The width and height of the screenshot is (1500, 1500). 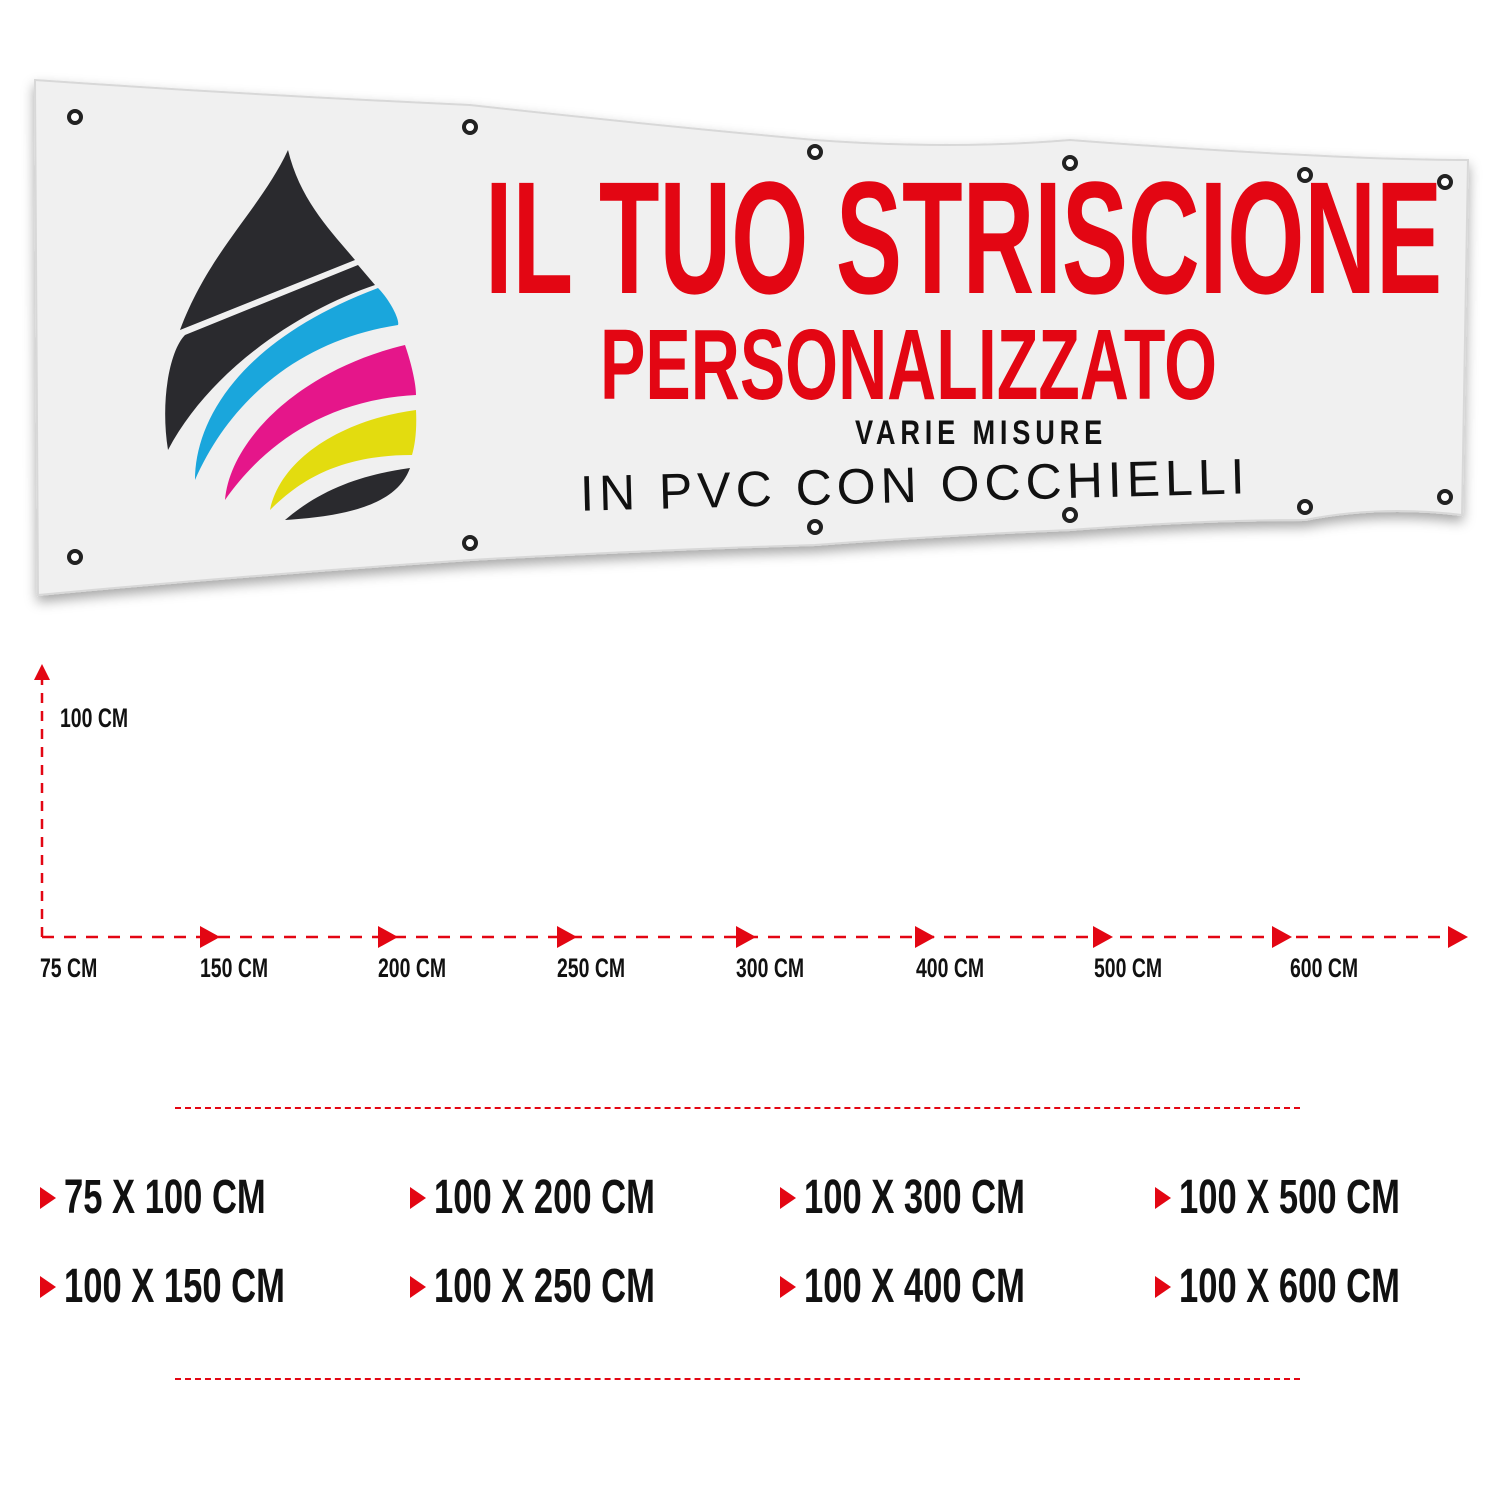 I want to click on size-item: 100 X 250 CM, so click(x=575, y=1286).